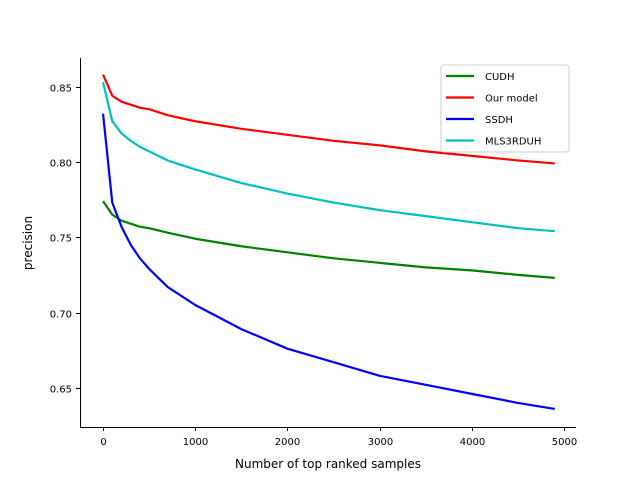 This screenshot has width=640, height=480. I want to click on x-axis-label: Number of top ranked samples, so click(328, 464).